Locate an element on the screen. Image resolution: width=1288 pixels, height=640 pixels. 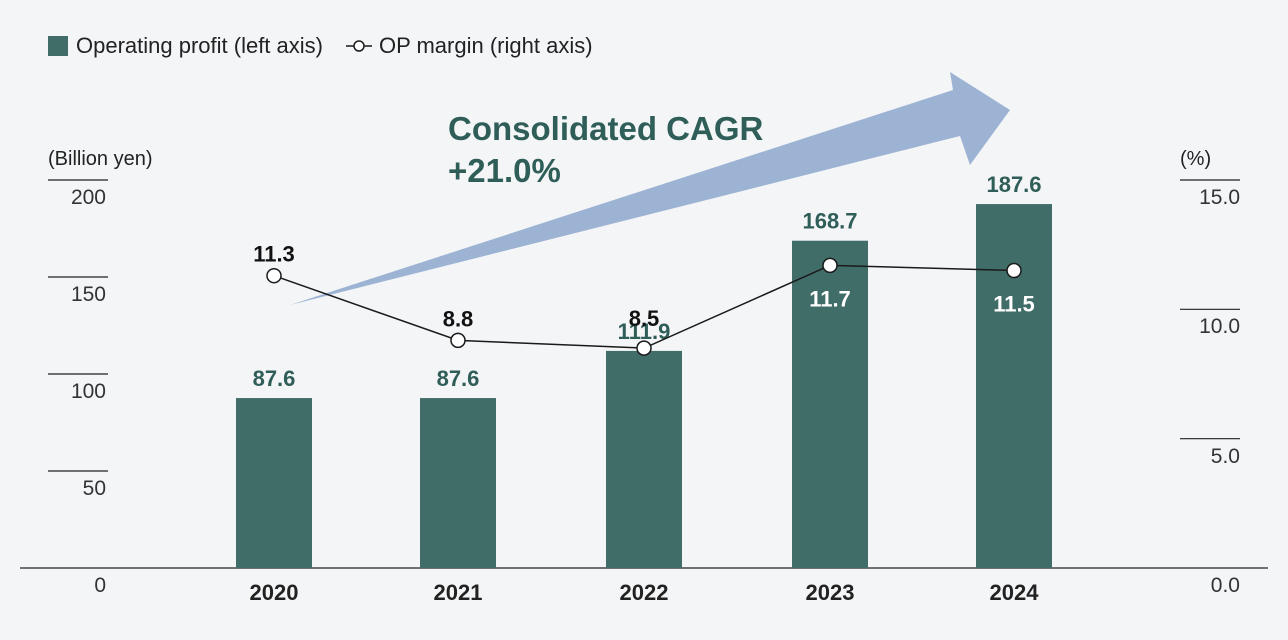
margin-value-label: 11.7 is located at coordinates (830, 298).